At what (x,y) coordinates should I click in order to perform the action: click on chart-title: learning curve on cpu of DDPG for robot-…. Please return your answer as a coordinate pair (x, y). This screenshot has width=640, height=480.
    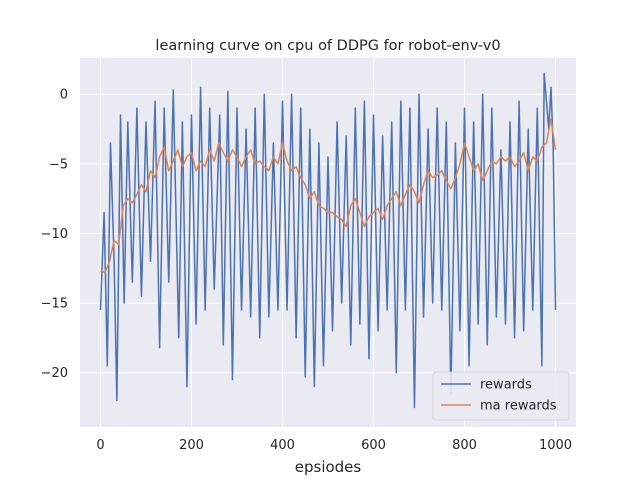
    Looking at the image, I should click on (327, 46).